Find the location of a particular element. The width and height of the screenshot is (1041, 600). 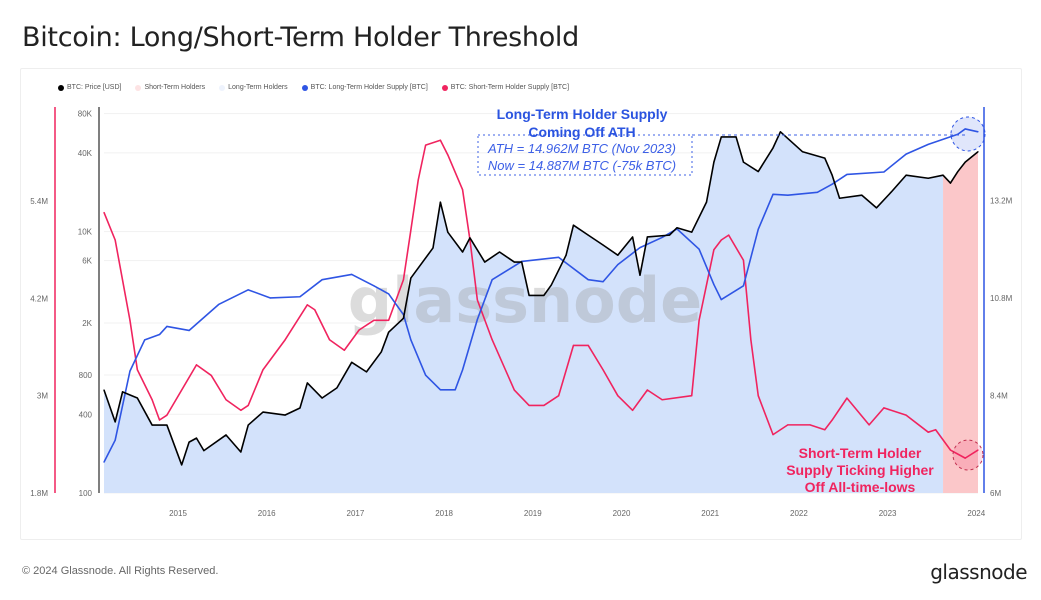

legend-item-lth-supply: BTC: Long-Term Holder Supply [BTC] is located at coordinates (364, 87).